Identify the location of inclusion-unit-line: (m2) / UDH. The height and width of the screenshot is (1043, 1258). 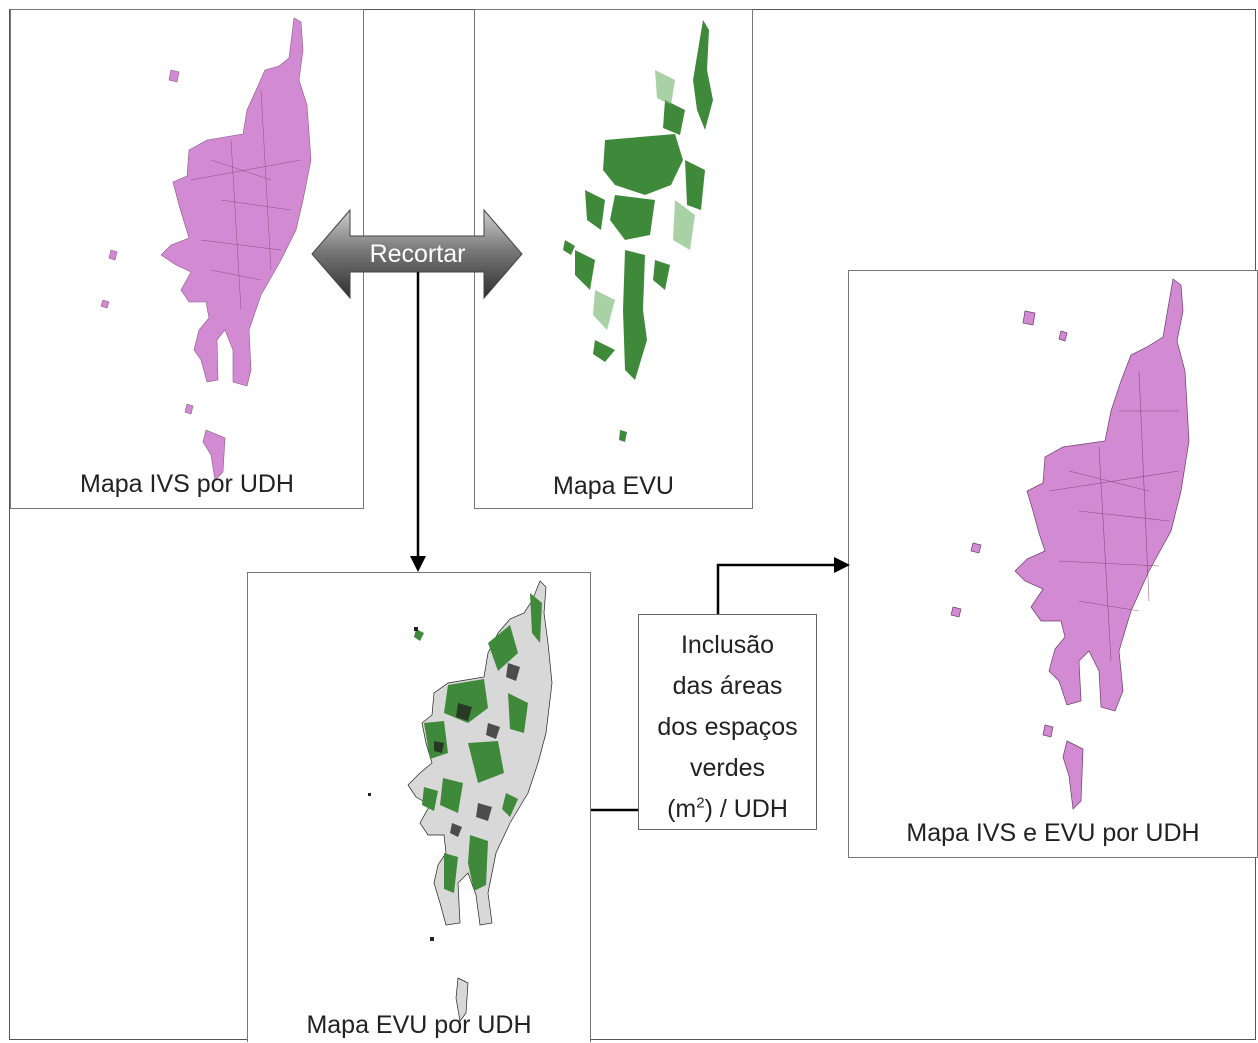
(727, 809).